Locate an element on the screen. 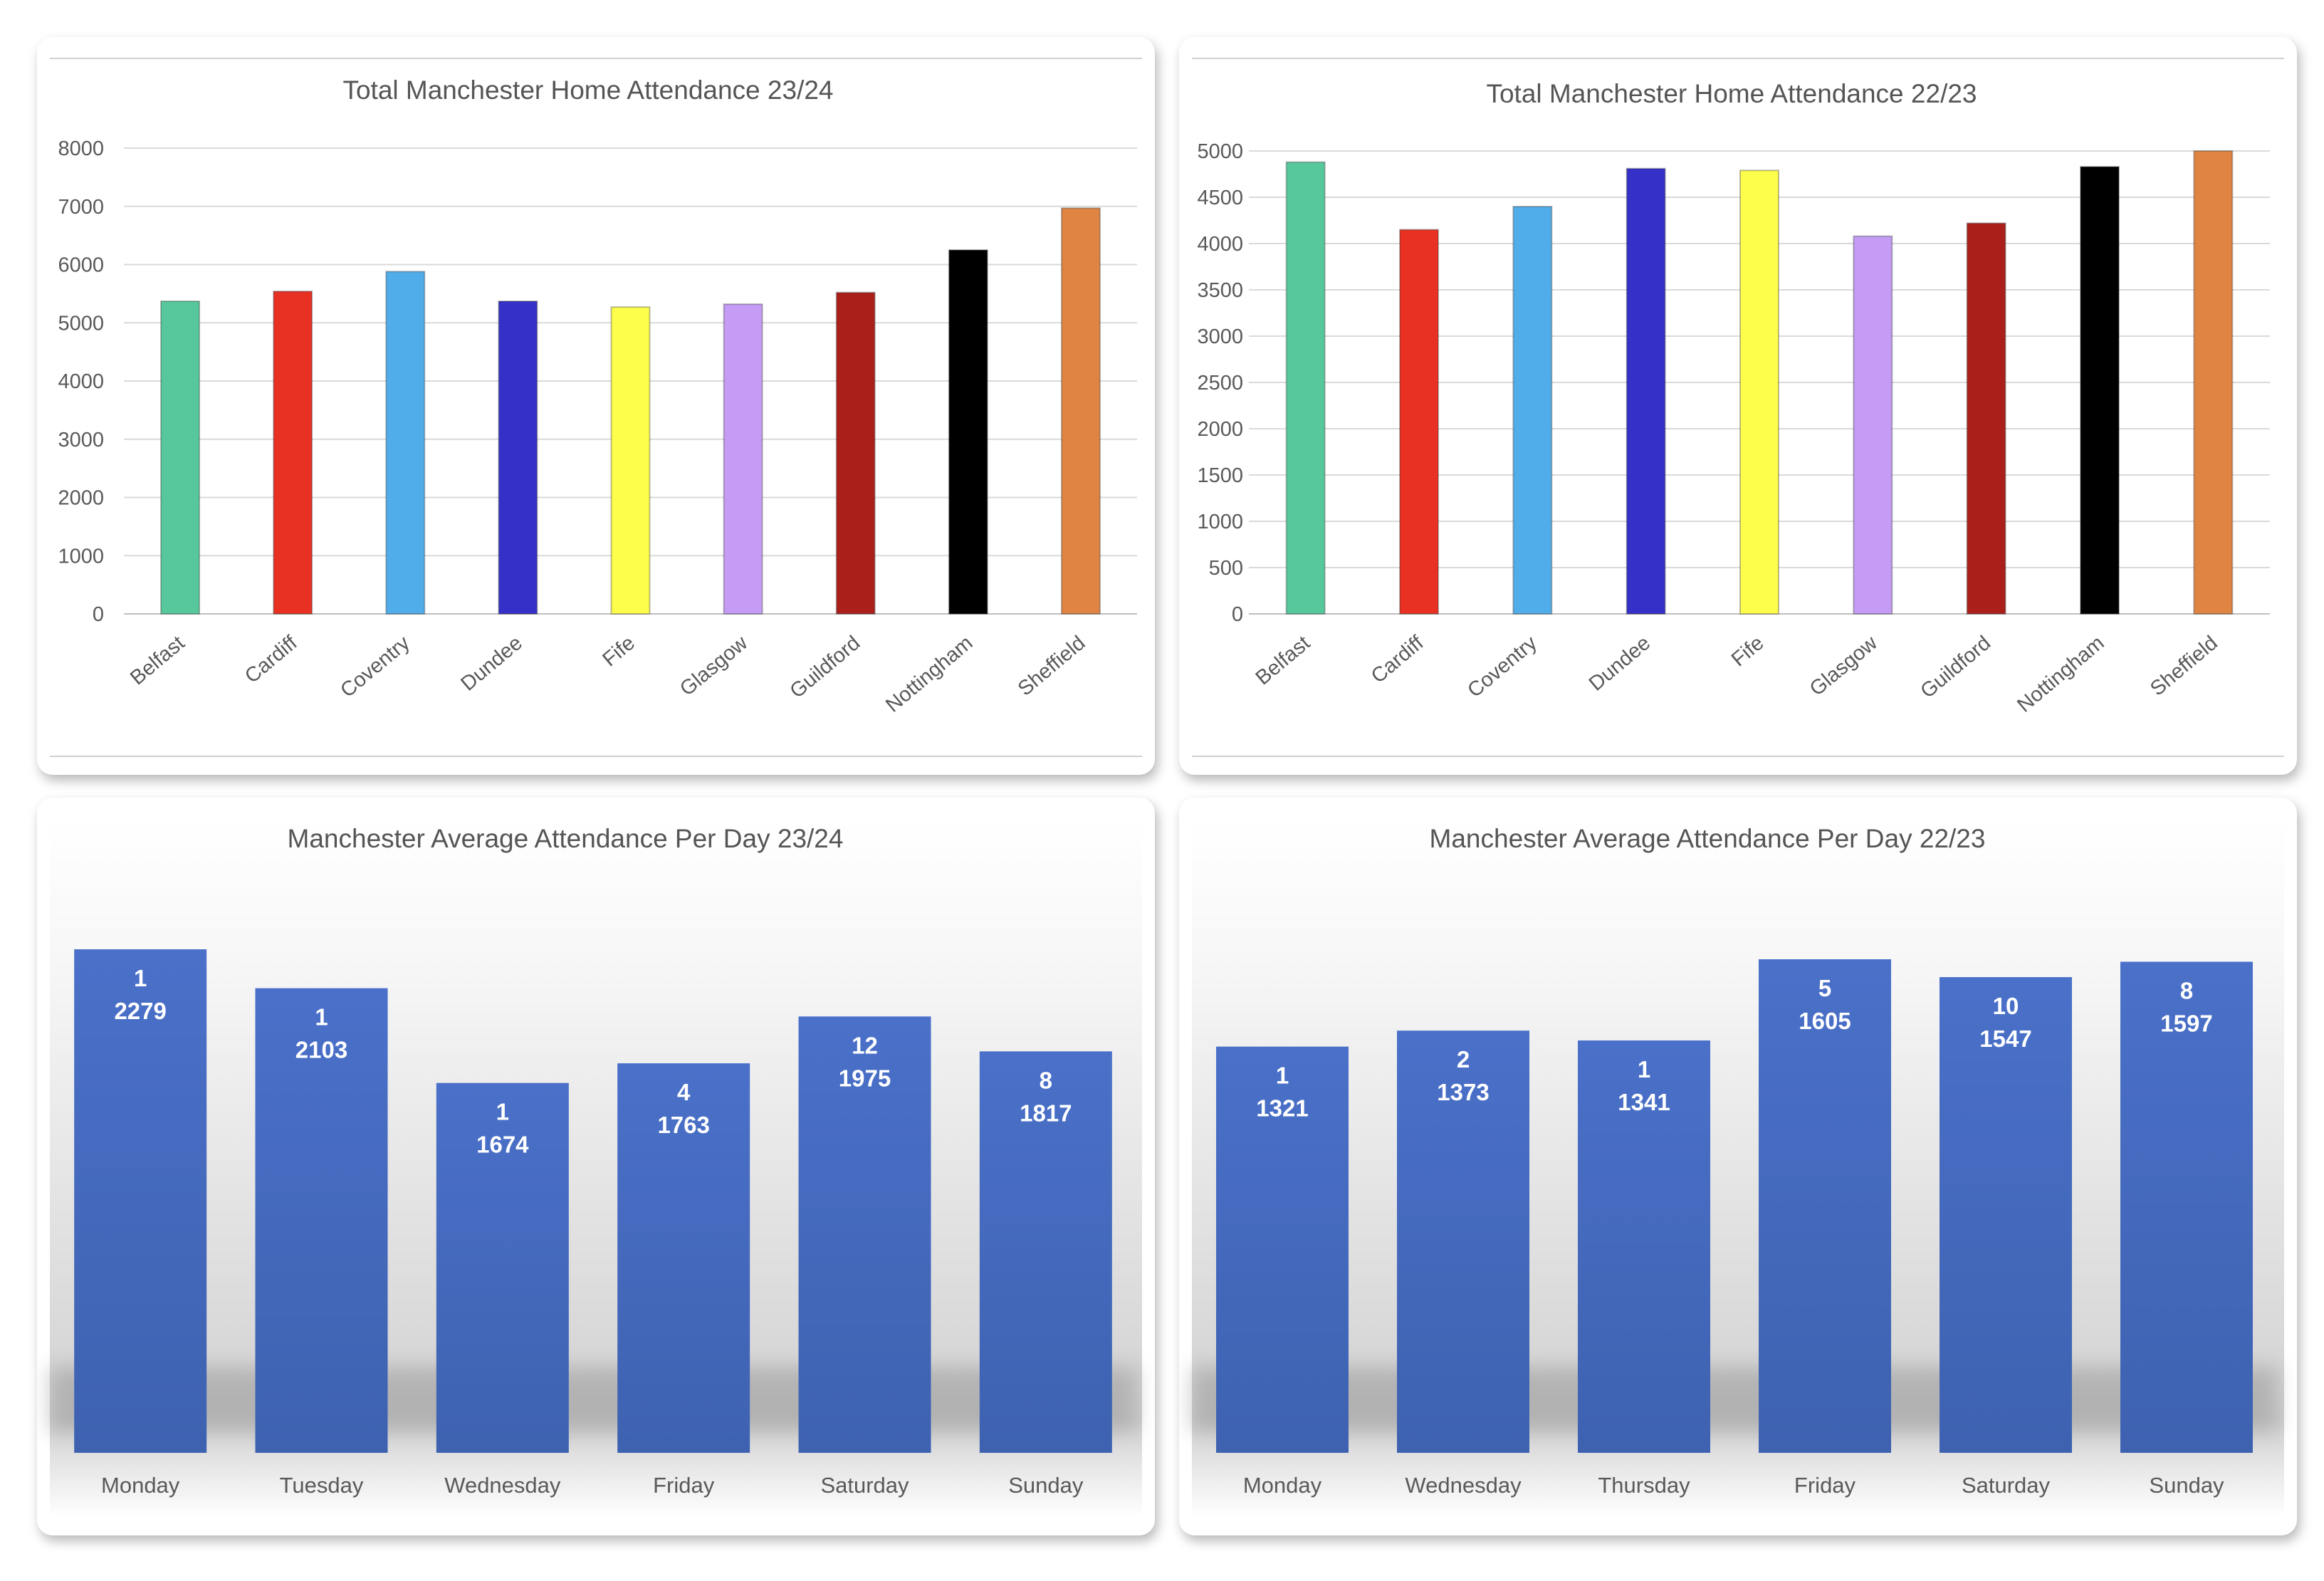 The width and height of the screenshot is (2324, 1581). x-tick-label-sunday: Sunday is located at coordinates (2186, 1485).